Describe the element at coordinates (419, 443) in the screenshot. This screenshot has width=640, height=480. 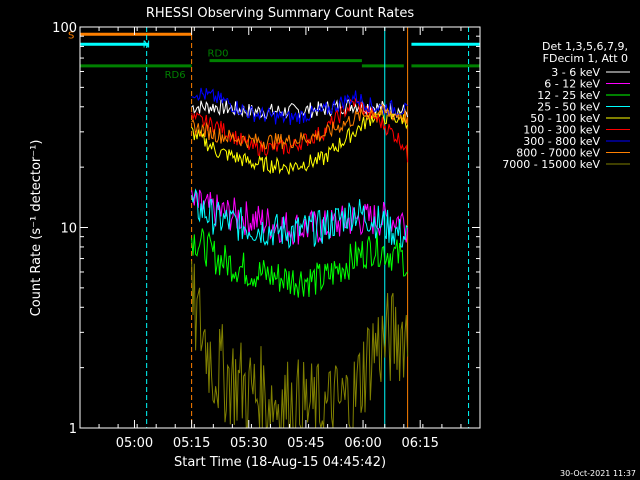
I see `x-tick-label: 06:15` at that location.